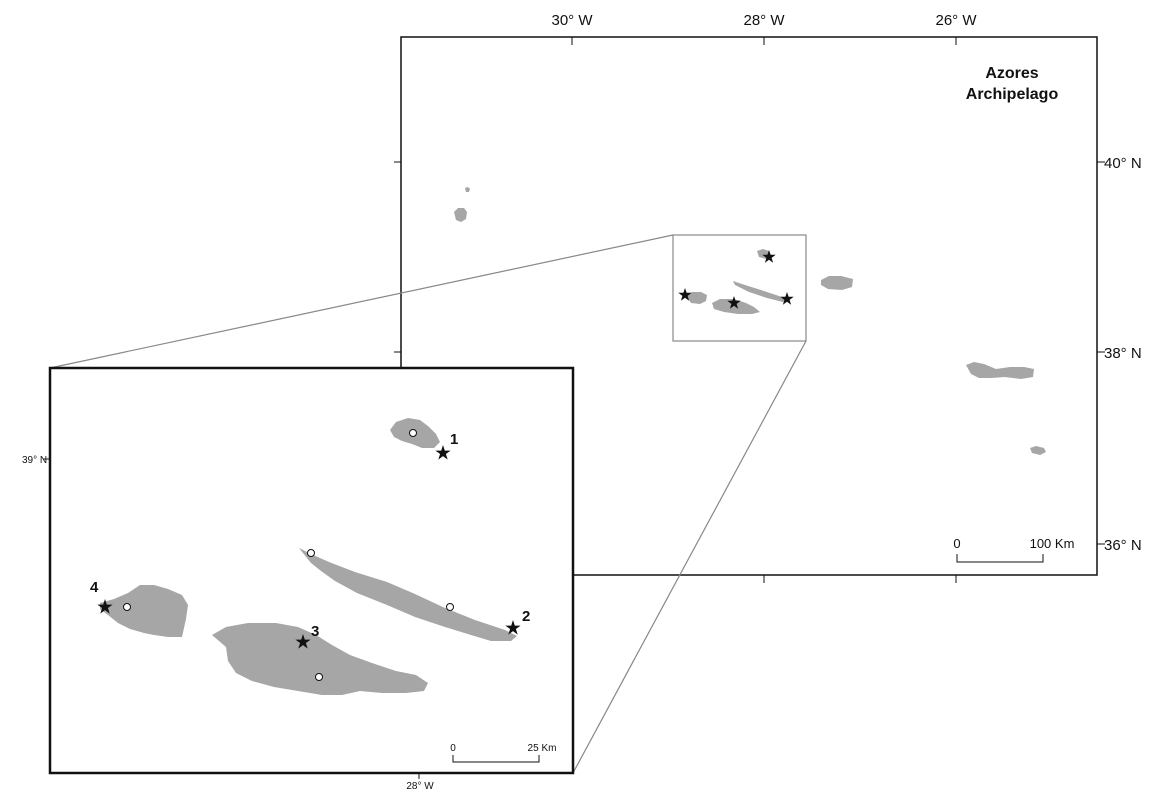  What do you see at coordinates (1123, 163) in the screenshot?
I see `lat-label: 40° N` at bounding box center [1123, 163].